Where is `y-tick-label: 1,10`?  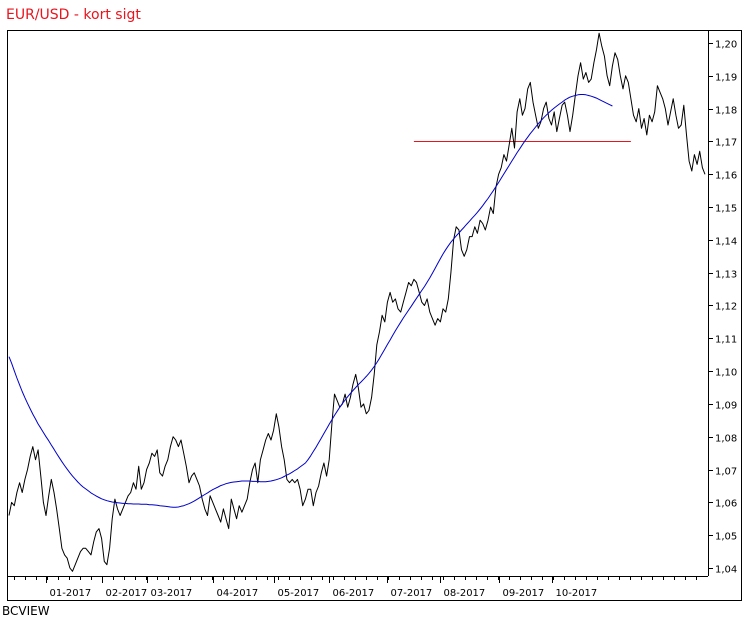 y-tick-label: 1,10 is located at coordinates (726, 373).